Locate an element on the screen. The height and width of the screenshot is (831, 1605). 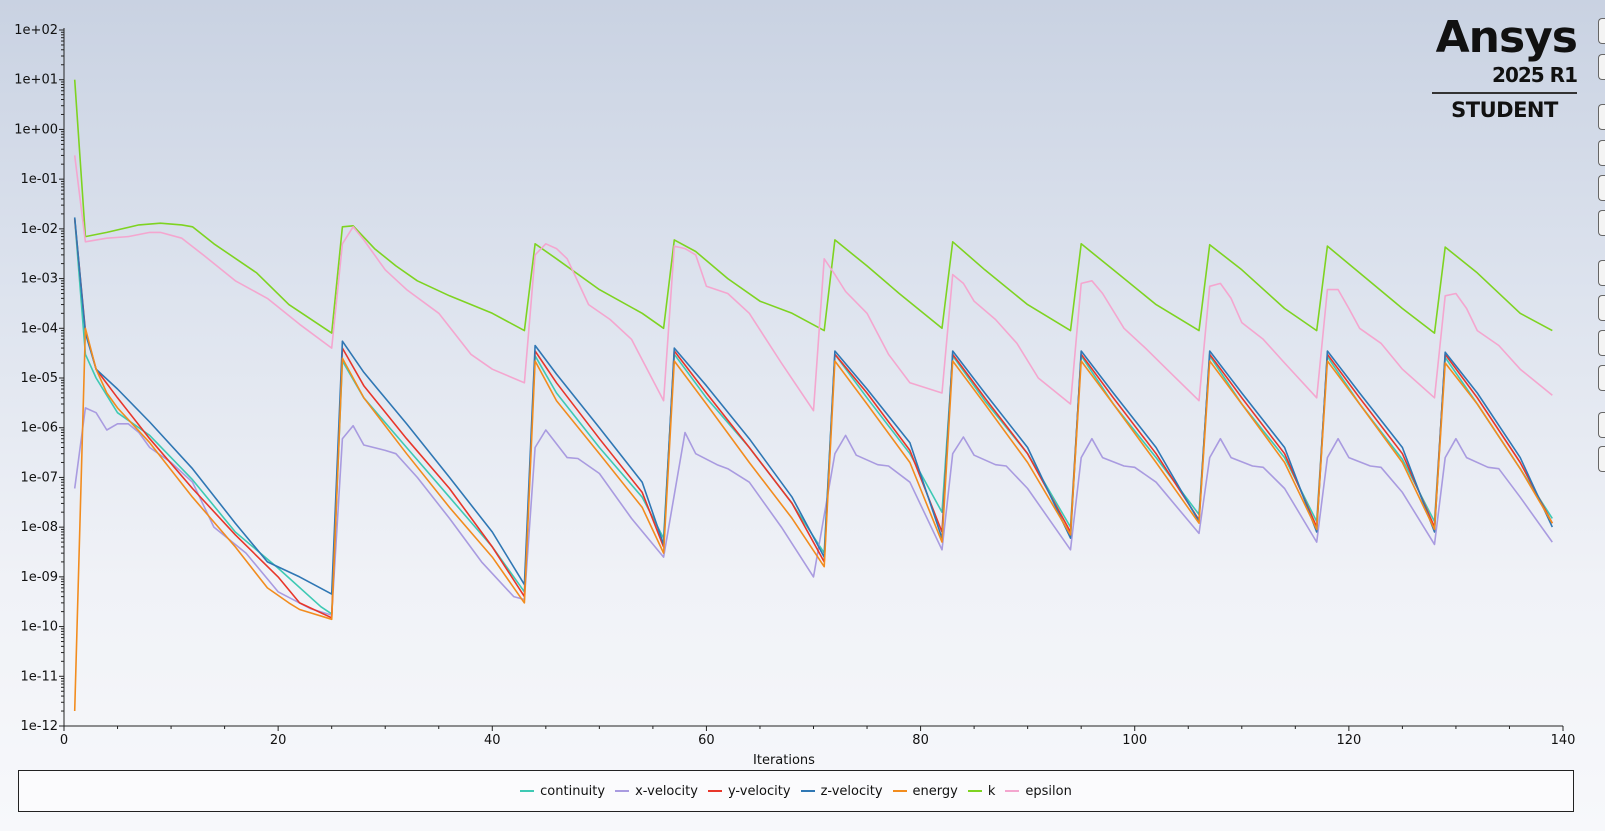
x-axis-label: Iterations is located at coordinates (784, 760).